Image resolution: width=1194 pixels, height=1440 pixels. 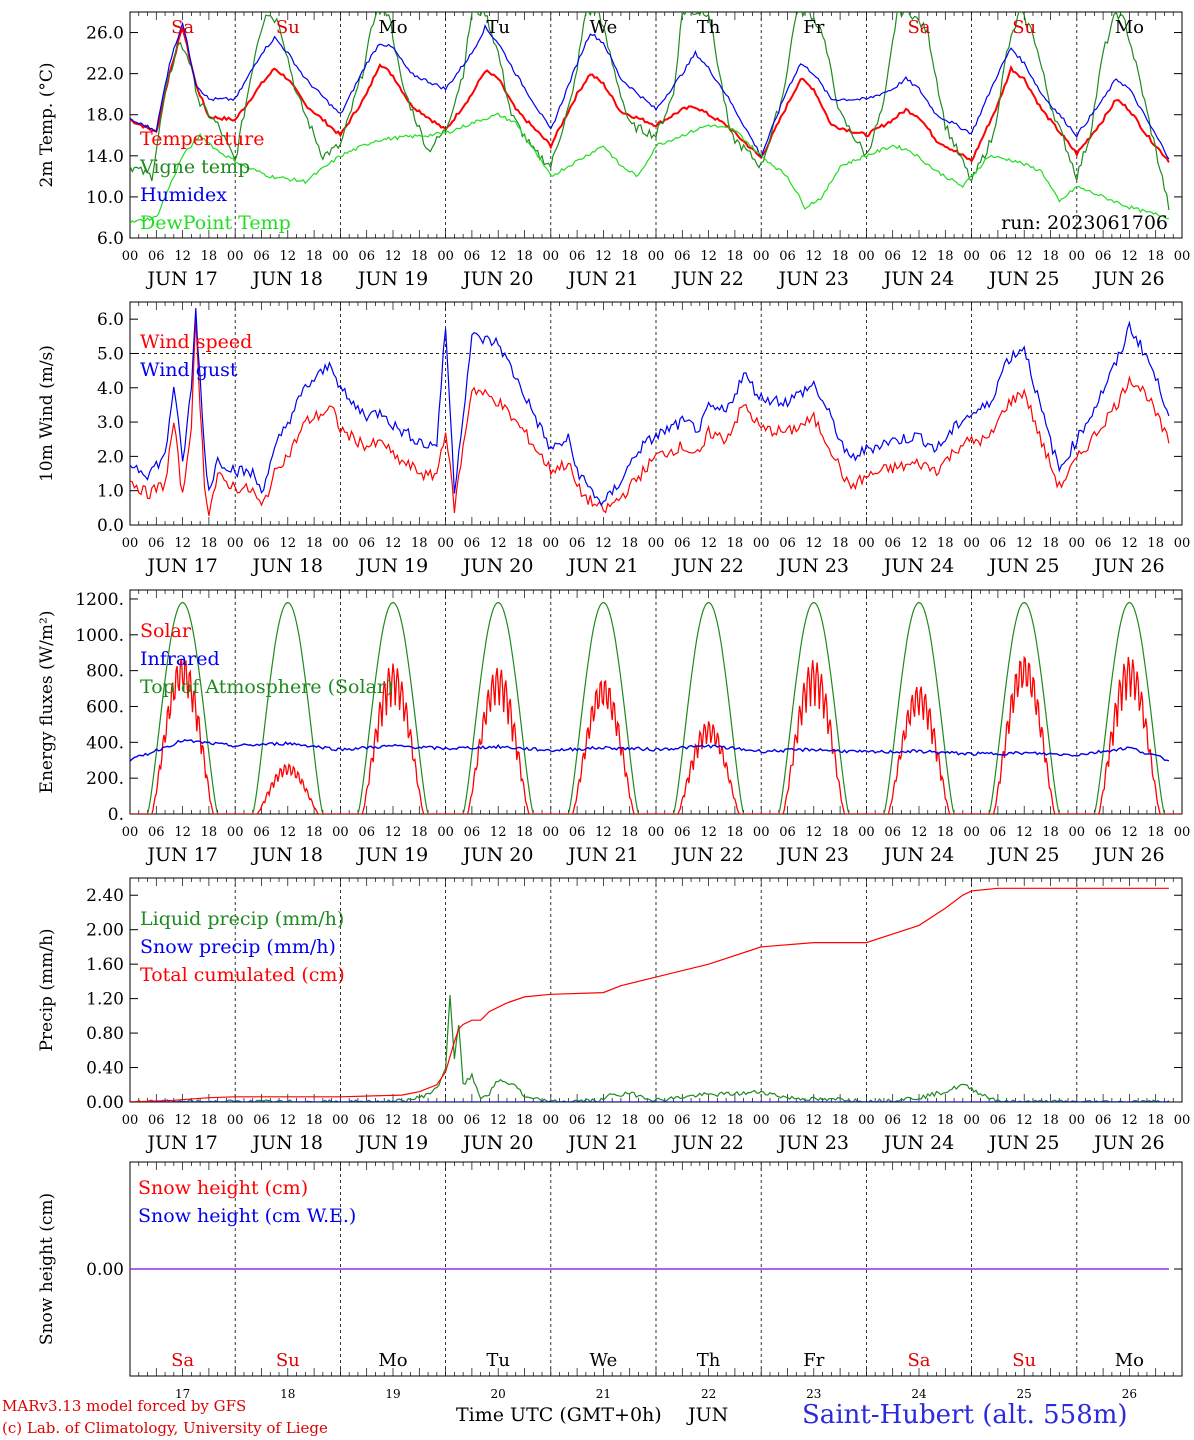 What do you see at coordinates (47, 124) in the screenshot?
I see `y-axis-label: 2m Temp. (°C)` at bounding box center [47, 124].